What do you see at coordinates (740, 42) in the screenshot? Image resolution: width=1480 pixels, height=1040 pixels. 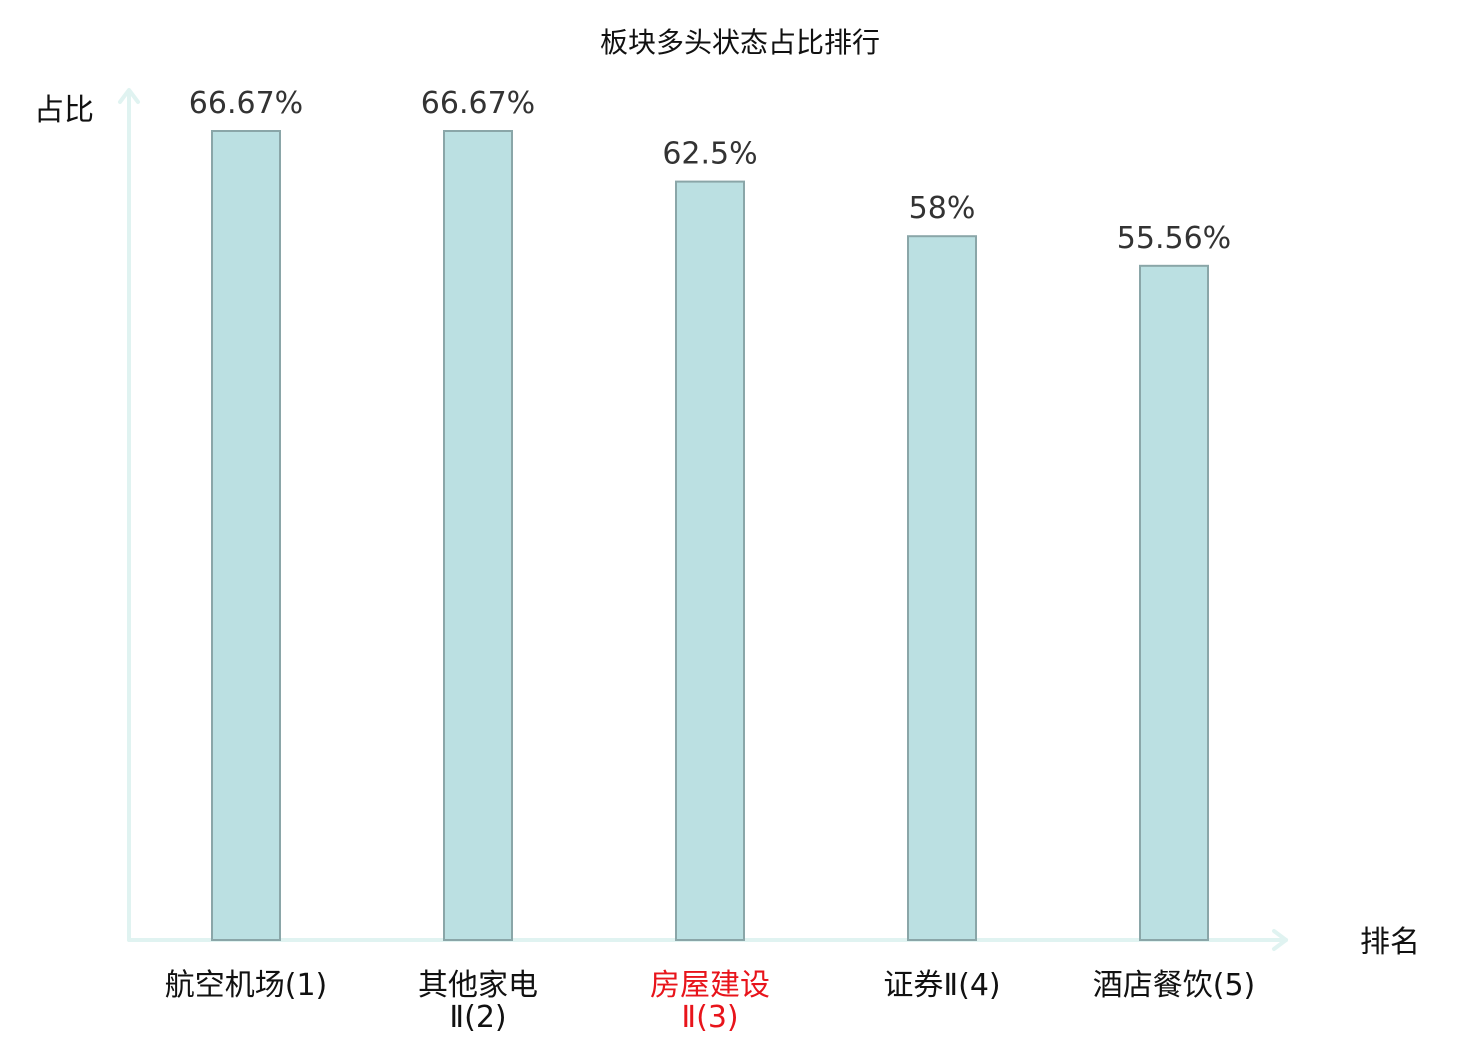 I see `chart-title: 板块多头状态占比排行` at bounding box center [740, 42].